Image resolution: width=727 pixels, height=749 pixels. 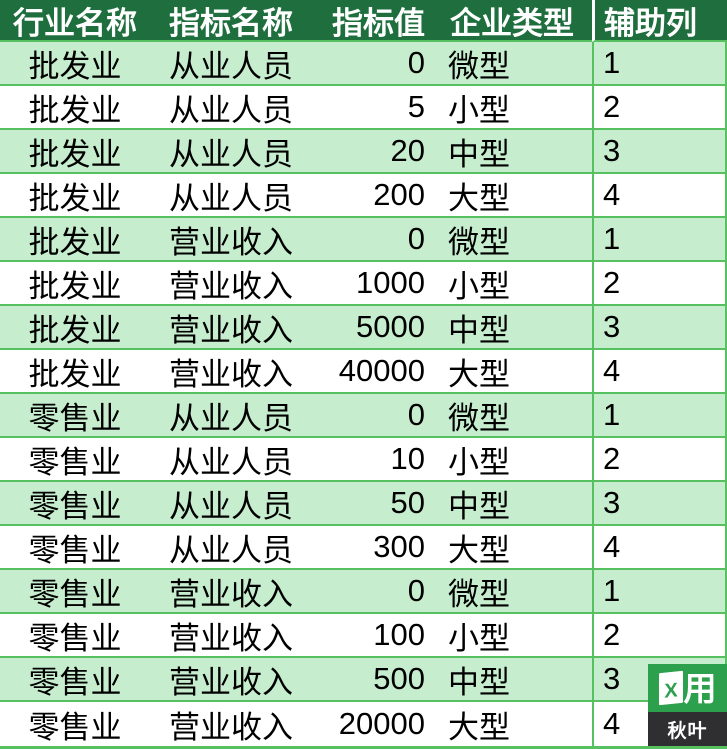 I want to click on excel-logo-icon: X 用, so click(x=687, y=688).